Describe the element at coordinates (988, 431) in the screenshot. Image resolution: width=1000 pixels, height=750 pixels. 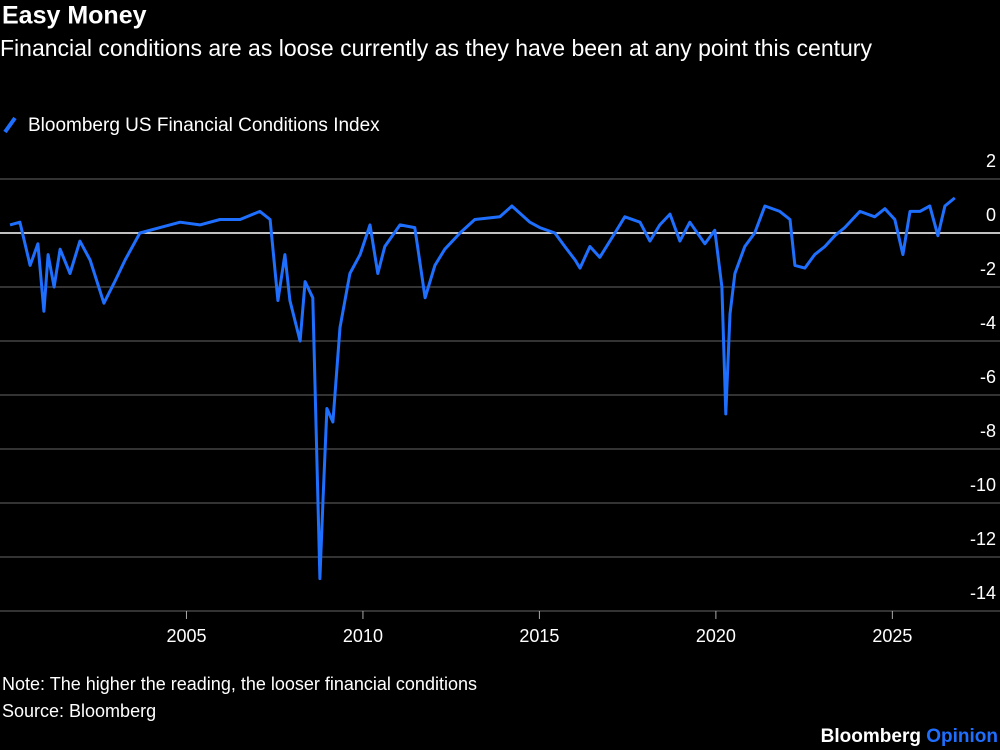
I see `y-tick-label: -8` at that location.